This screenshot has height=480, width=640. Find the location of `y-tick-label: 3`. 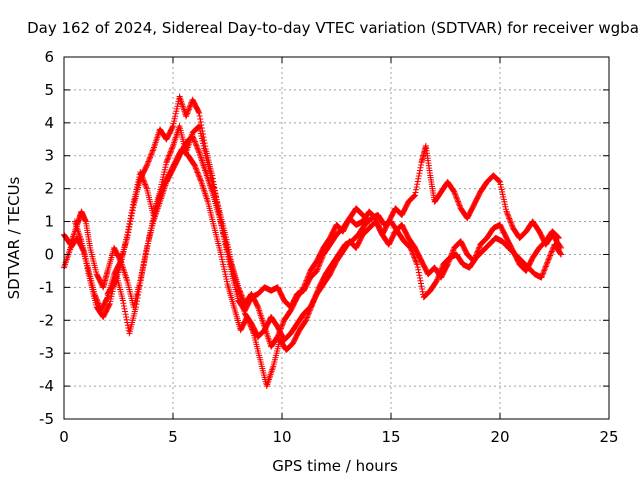

y-tick-label: 3 is located at coordinates (49, 156).